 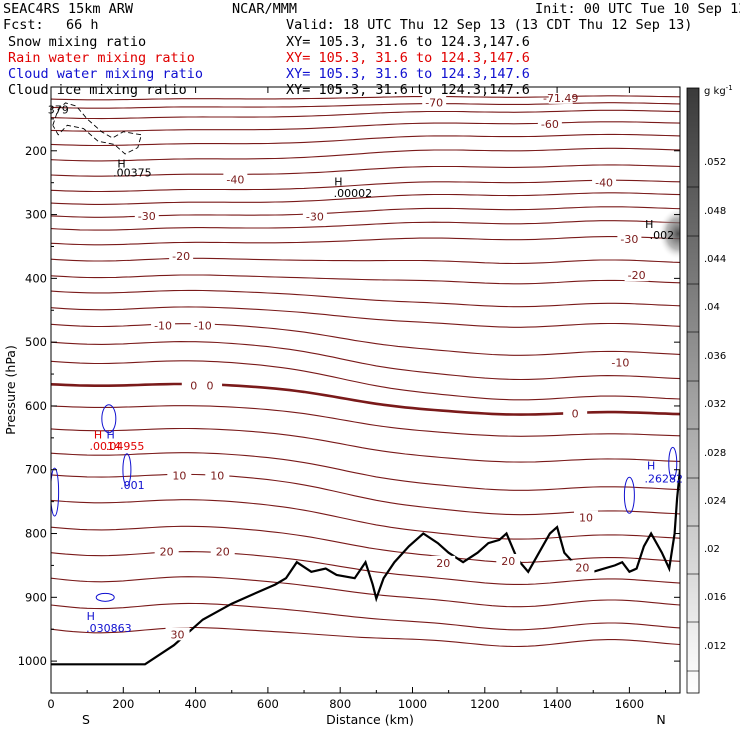 I want to click on fcst-label: Fcst:, so click(x=23, y=25).